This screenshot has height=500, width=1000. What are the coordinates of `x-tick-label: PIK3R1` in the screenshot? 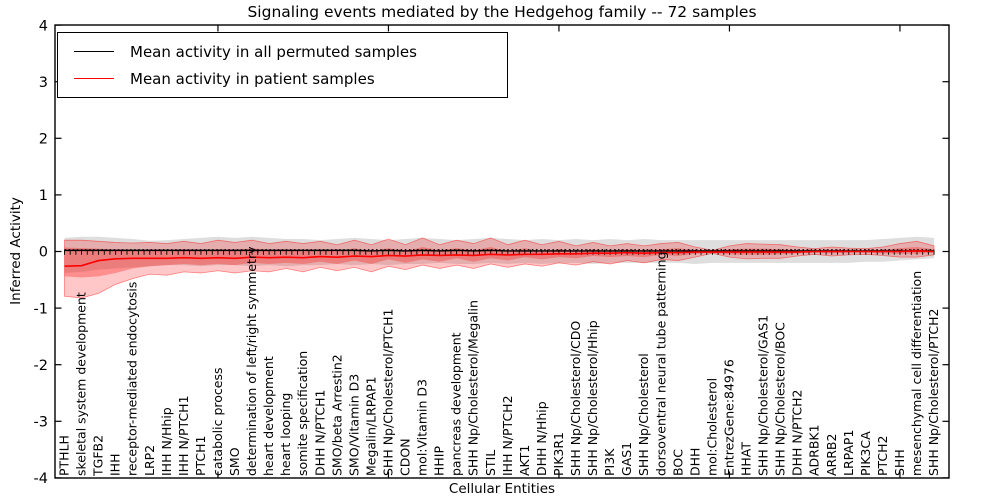 It's located at (558, 454).